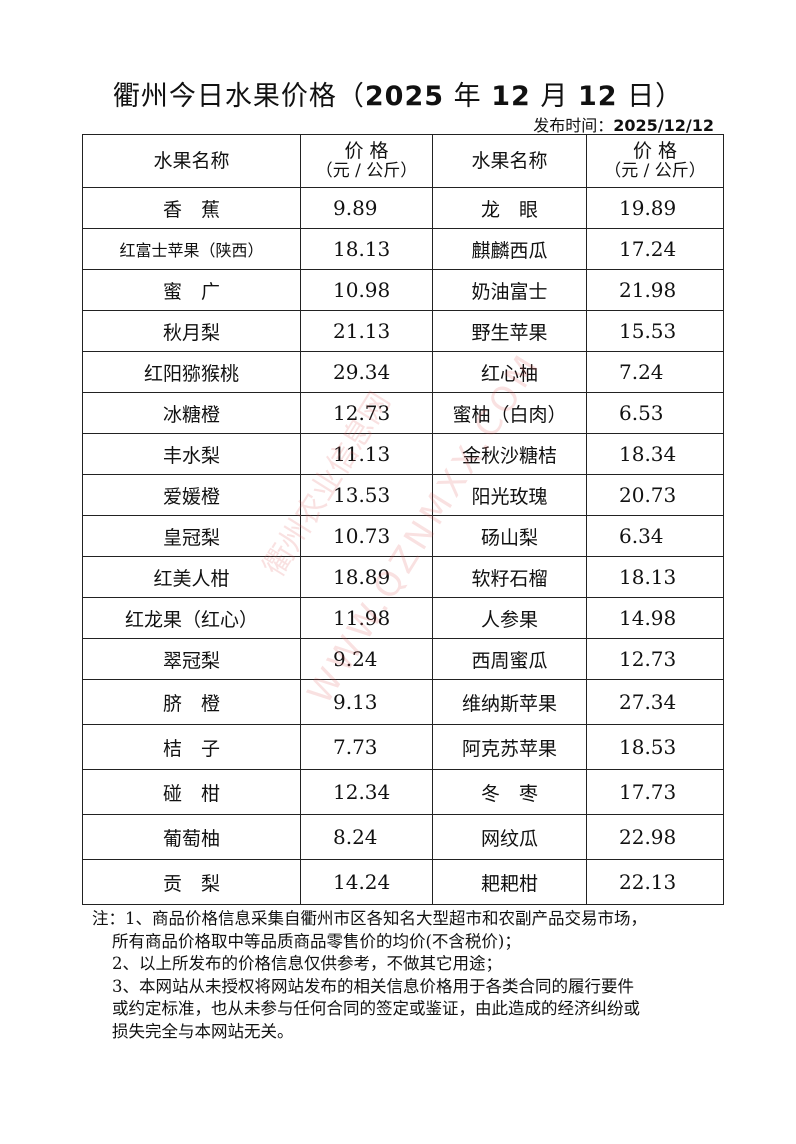  I want to click on fruit-name: 阳光玫瑰, so click(509, 495).